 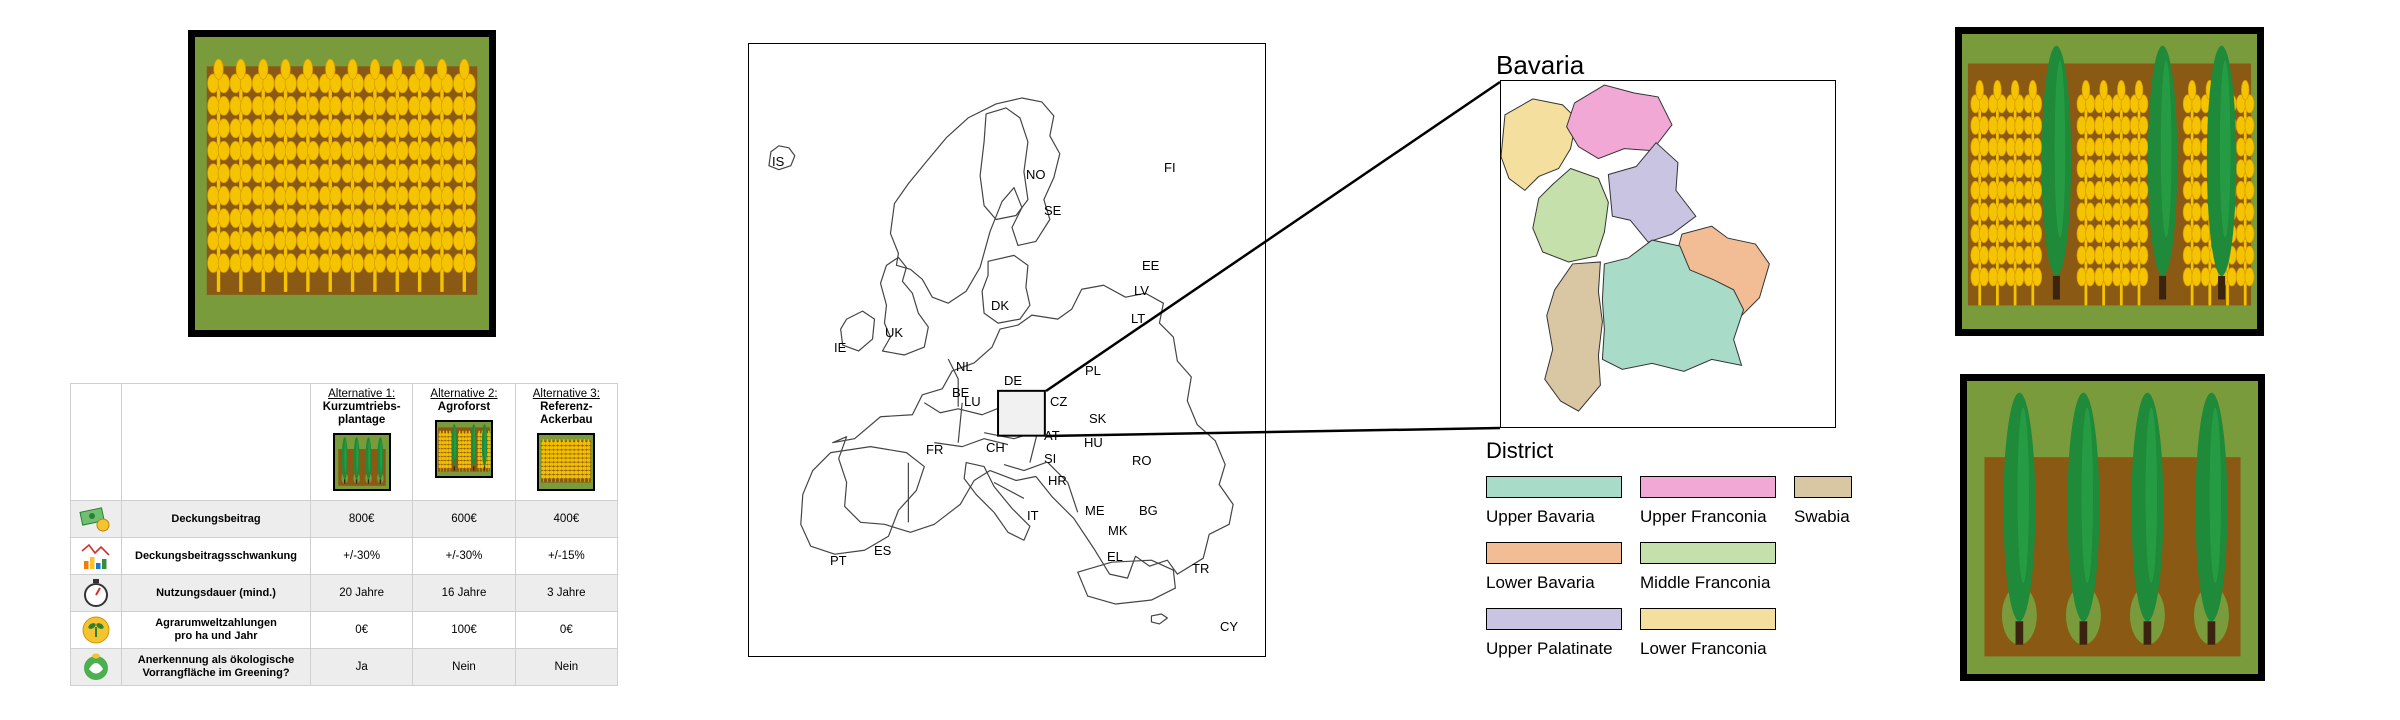 What do you see at coordinates (566, 630) in the screenshot?
I see `row-value-alt-3: 0€` at bounding box center [566, 630].